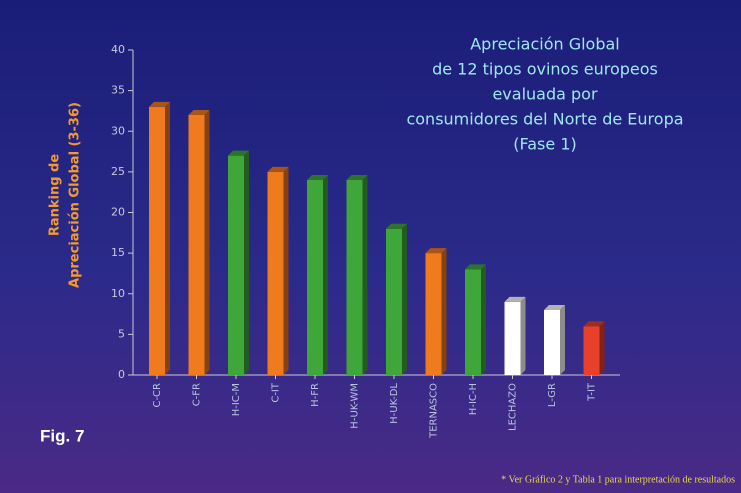  What do you see at coordinates (394, 403) in the screenshot?
I see `x-tick-label: H-UK-DL` at bounding box center [394, 403].